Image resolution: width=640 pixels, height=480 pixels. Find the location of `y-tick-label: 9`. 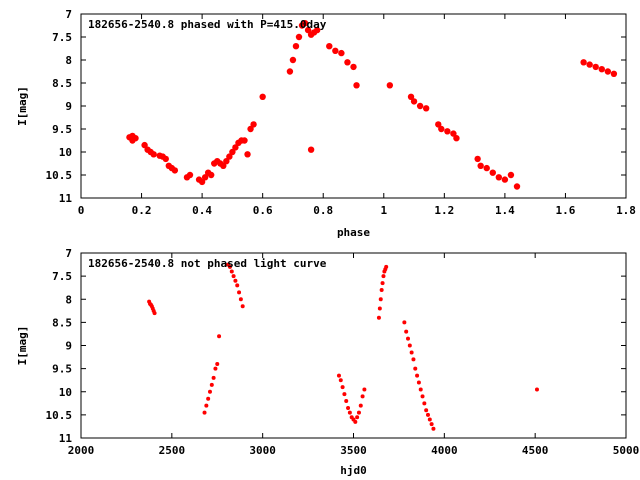

y-tick-label: 9 is located at coordinates (68, 106).